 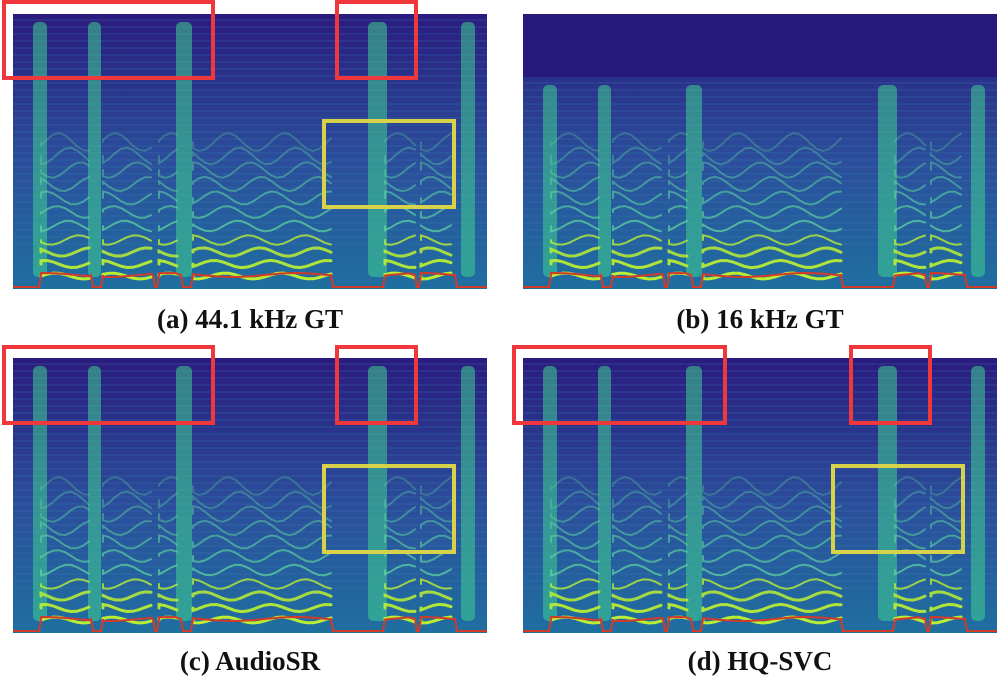 I want to click on panel-caption-a: (a) 44.1 kHz GT, so click(x=250, y=319).